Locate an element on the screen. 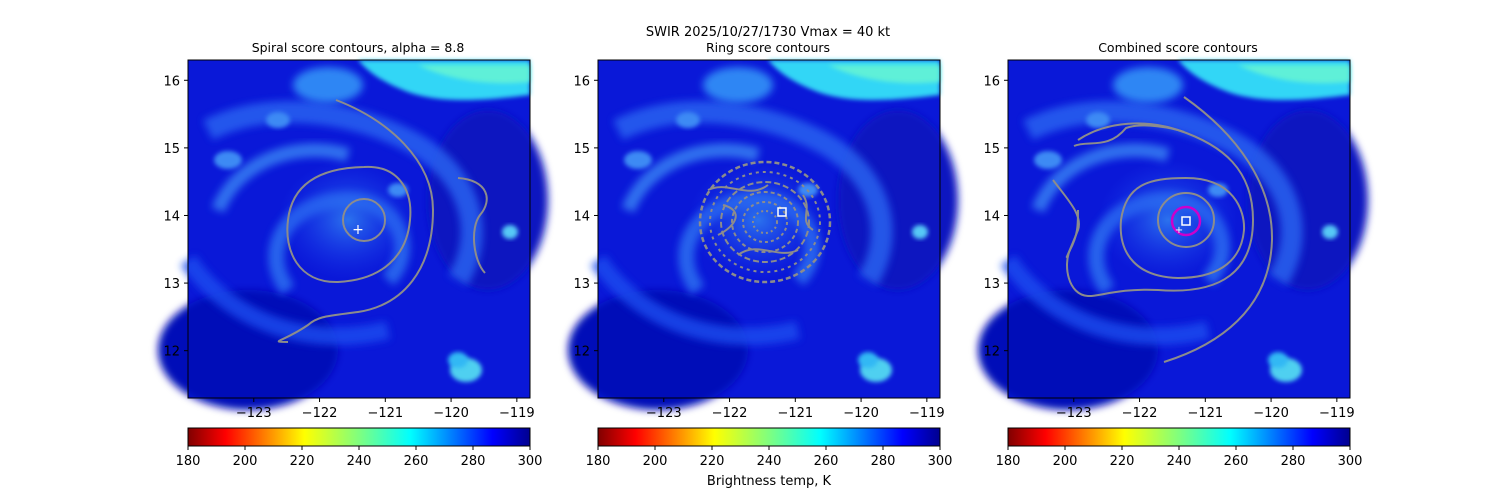  first-guess-plus-marker: + is located at coordinates (1179, 230).